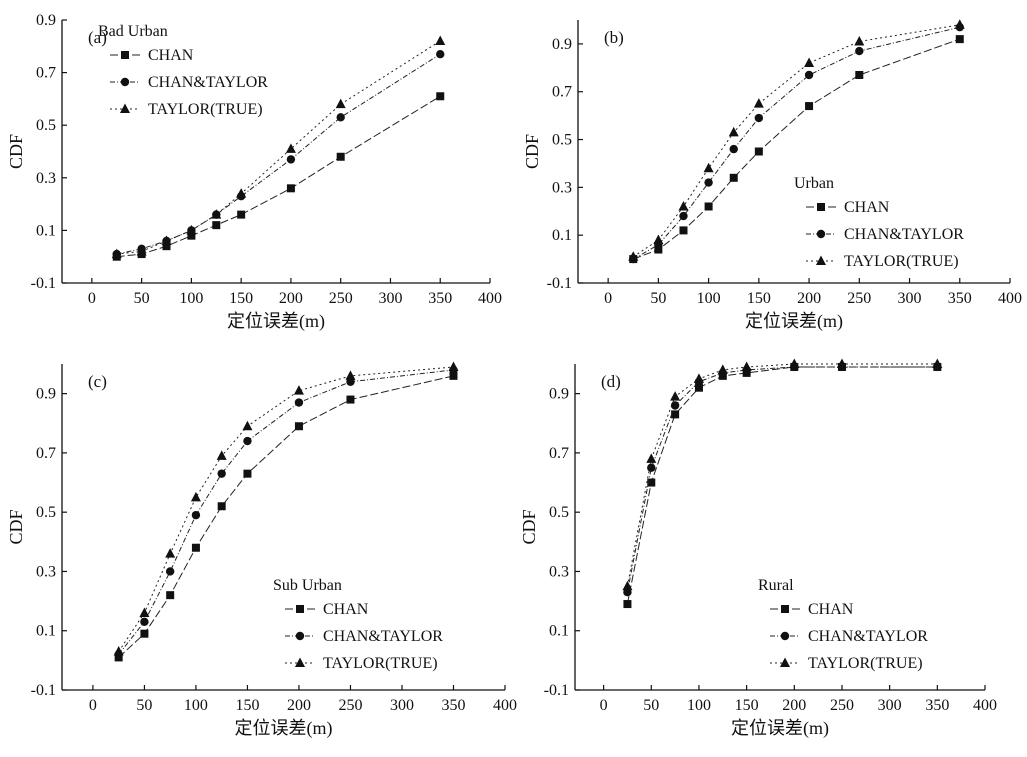  What do you see at coordinates (699, 705) in the screenshot?
I see `x-tick-label: 100` at bounding box center [699, 705].